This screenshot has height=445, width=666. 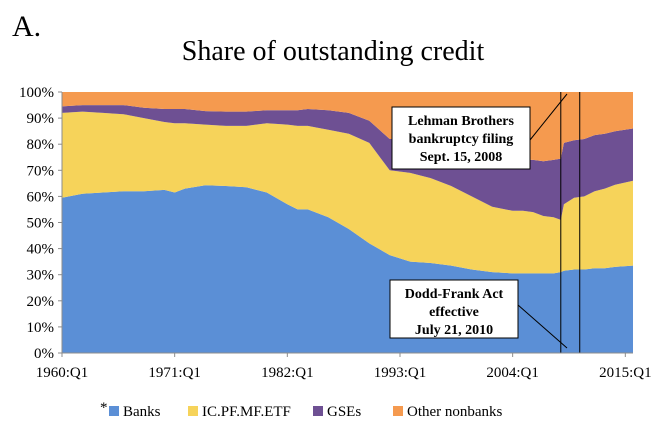 What do you see at coordinates (41, 119) in the screenshot?
I see `y-tick-label: 90%` at bounding box center [41, 119].